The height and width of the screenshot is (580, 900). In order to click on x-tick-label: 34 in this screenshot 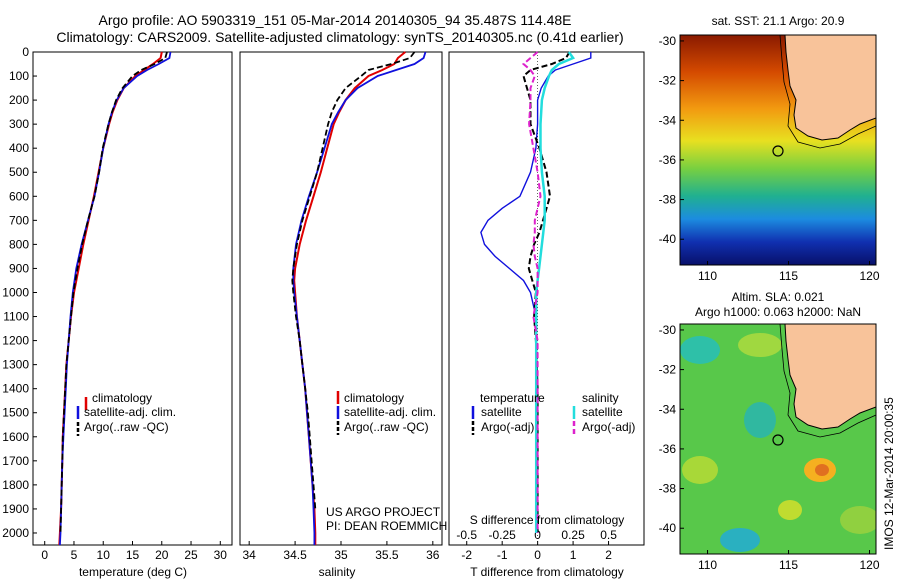, I will do `click(250, 555)`.